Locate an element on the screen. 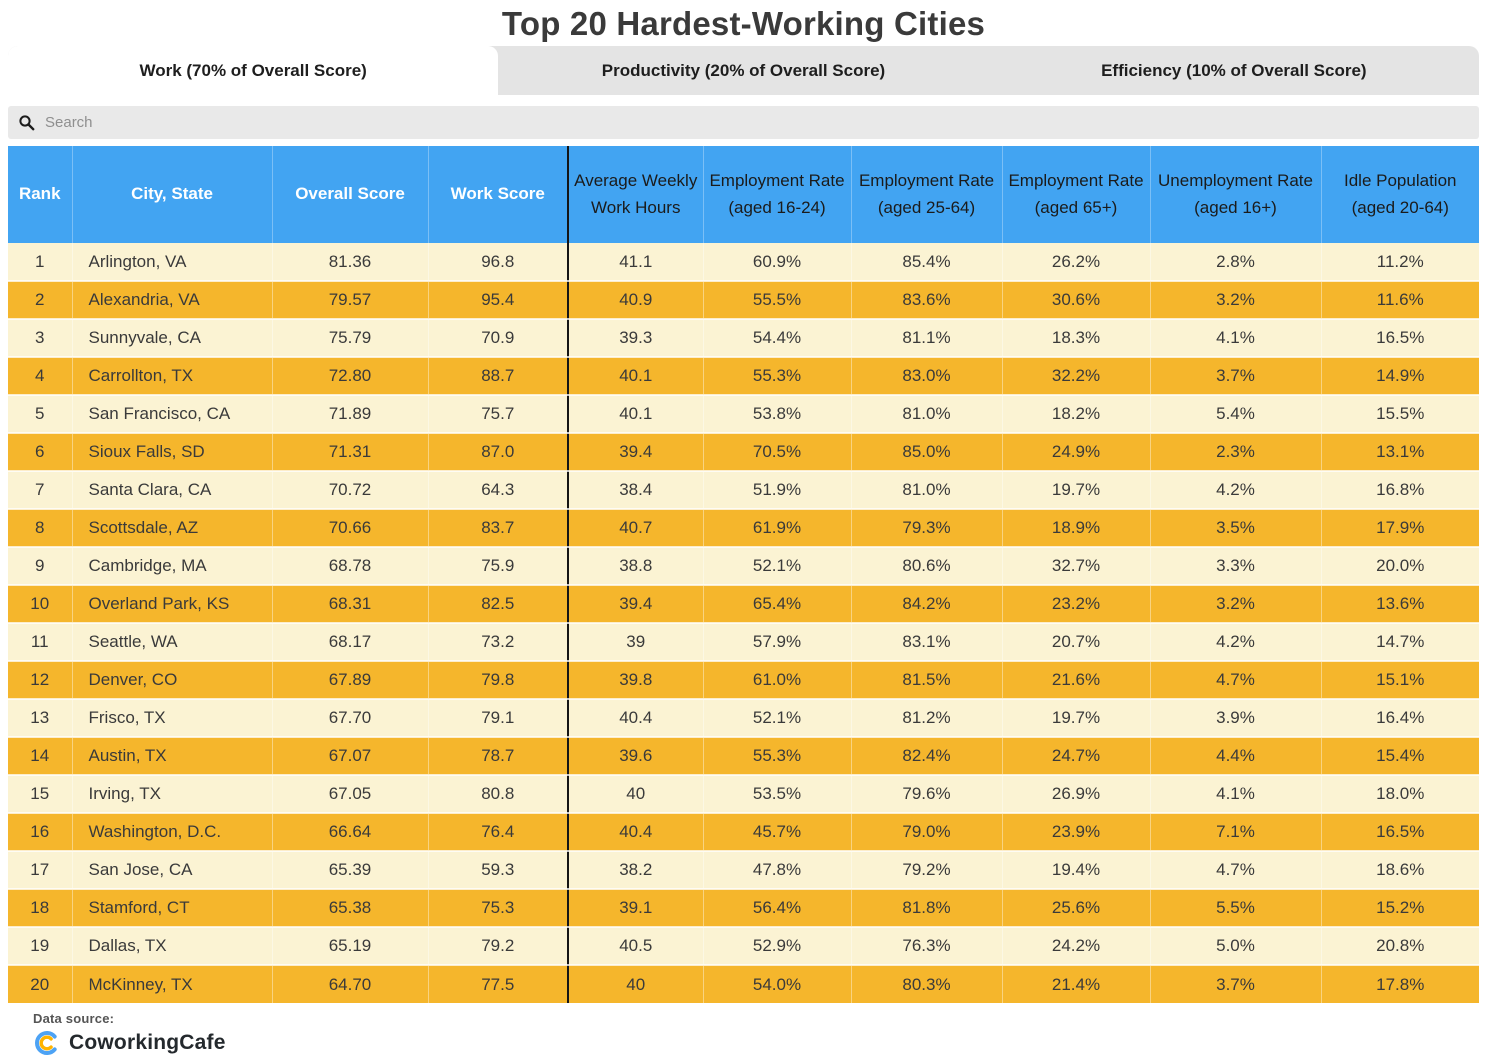 This screenshot has width=1487, height=1062. unemployment-cell: 4.7% is located at coordinates (1236, 870).